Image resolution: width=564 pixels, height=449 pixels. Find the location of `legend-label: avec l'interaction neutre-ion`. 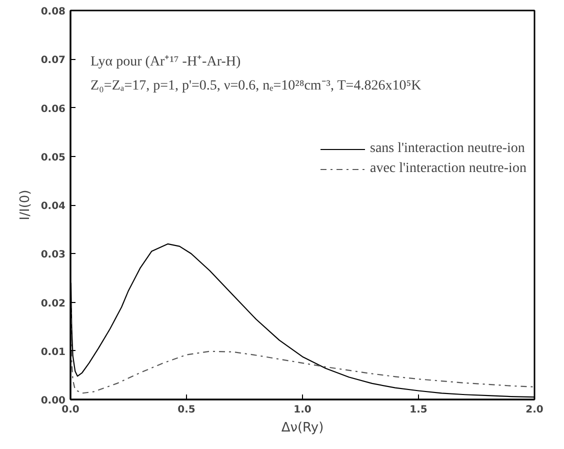

legend-label: avec l'interaction neutre-ion is located at coordinates (448, 169).